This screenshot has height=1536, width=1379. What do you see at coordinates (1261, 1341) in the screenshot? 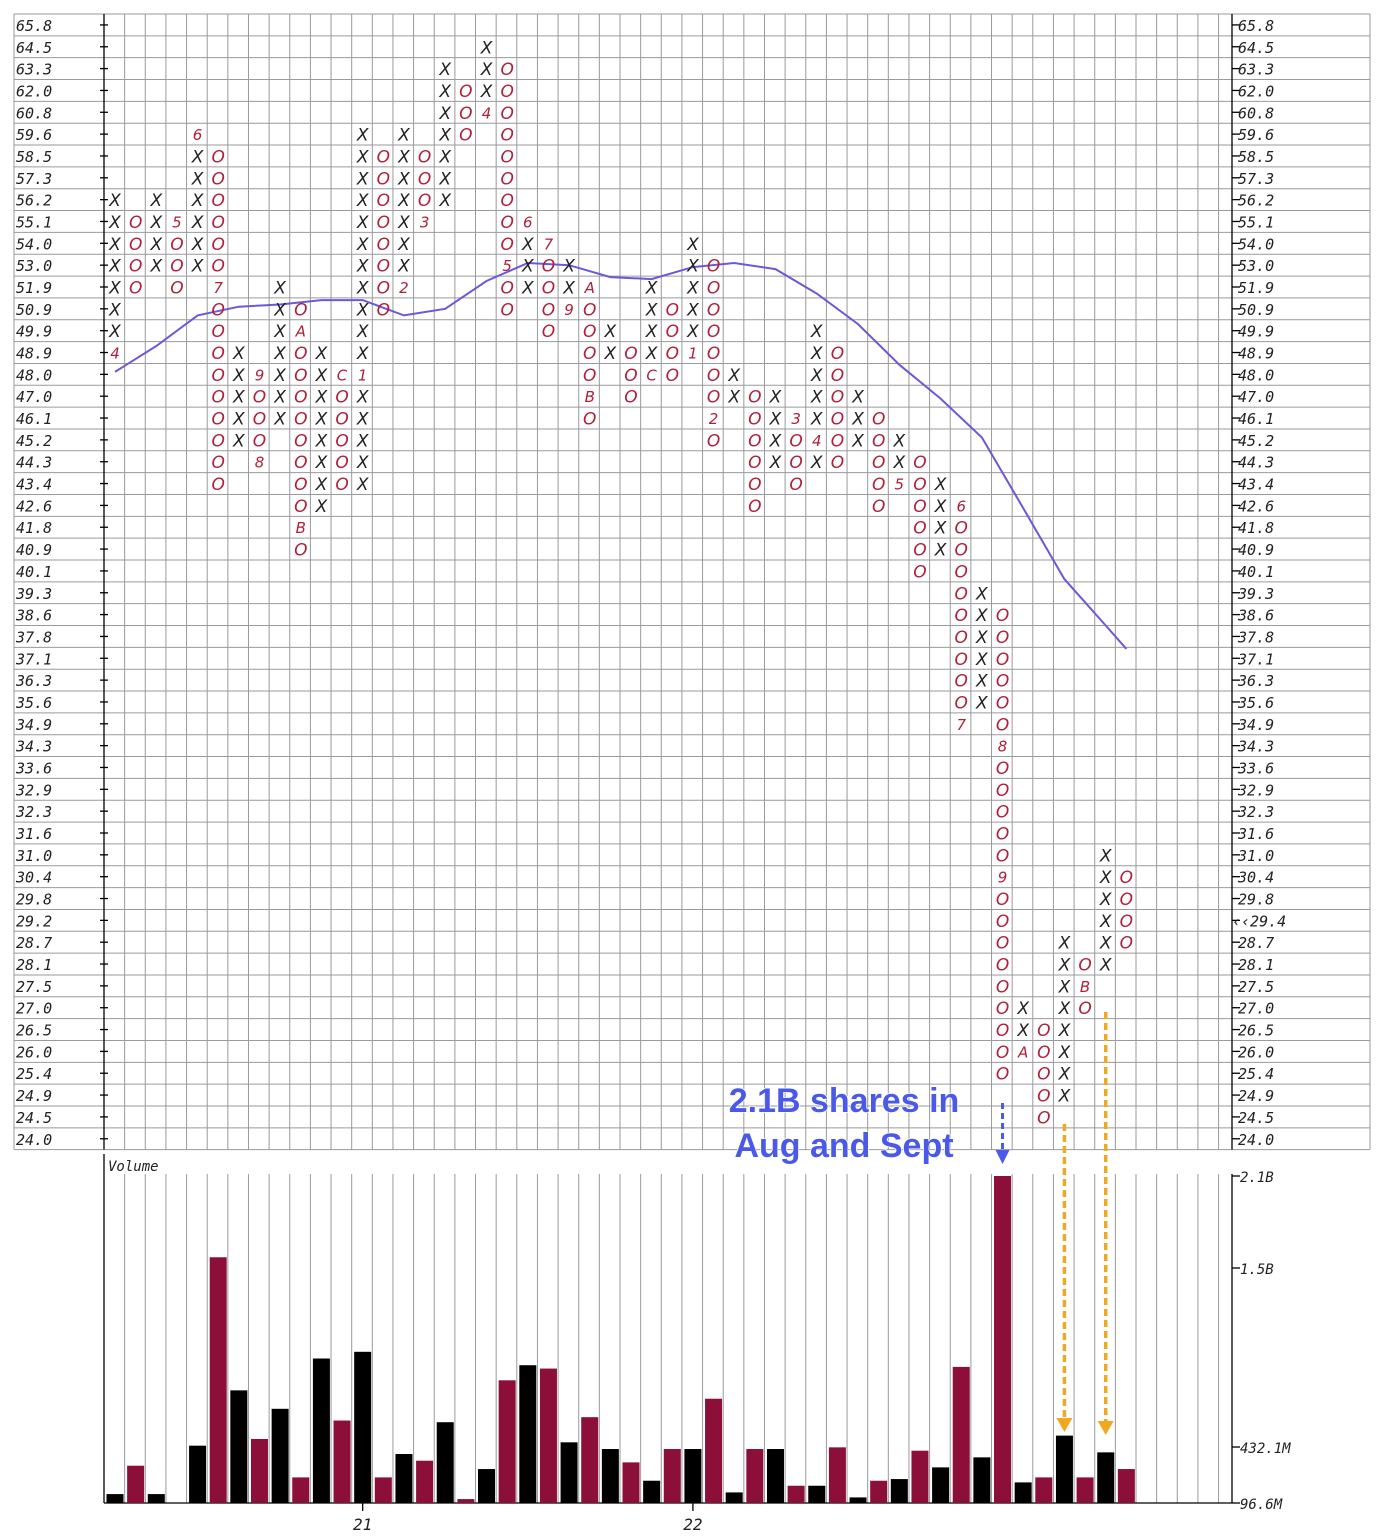
I see `volume-axis: 2.1B 1.5B 432.1M 96.6M` at bounding box center [1261, 1341].